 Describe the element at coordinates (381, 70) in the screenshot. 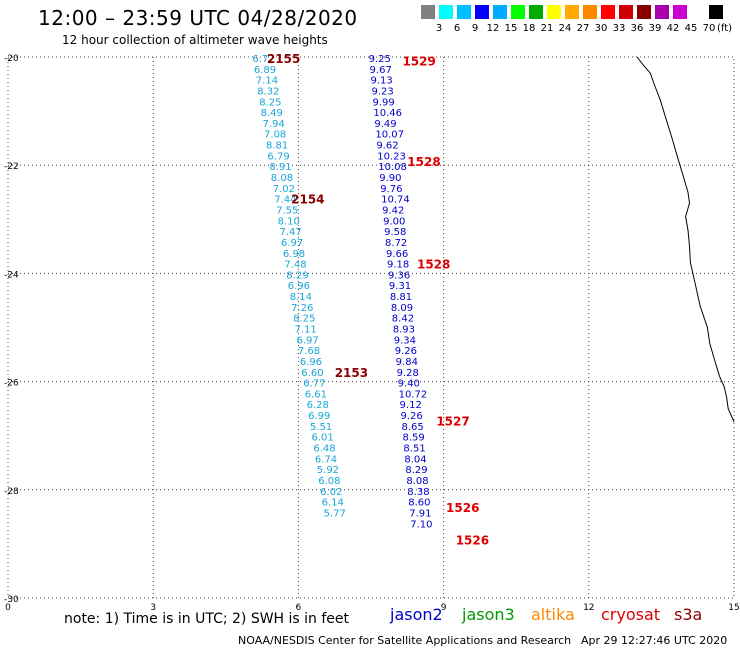

I see `jason2-swh-value: 9.67` at that location.